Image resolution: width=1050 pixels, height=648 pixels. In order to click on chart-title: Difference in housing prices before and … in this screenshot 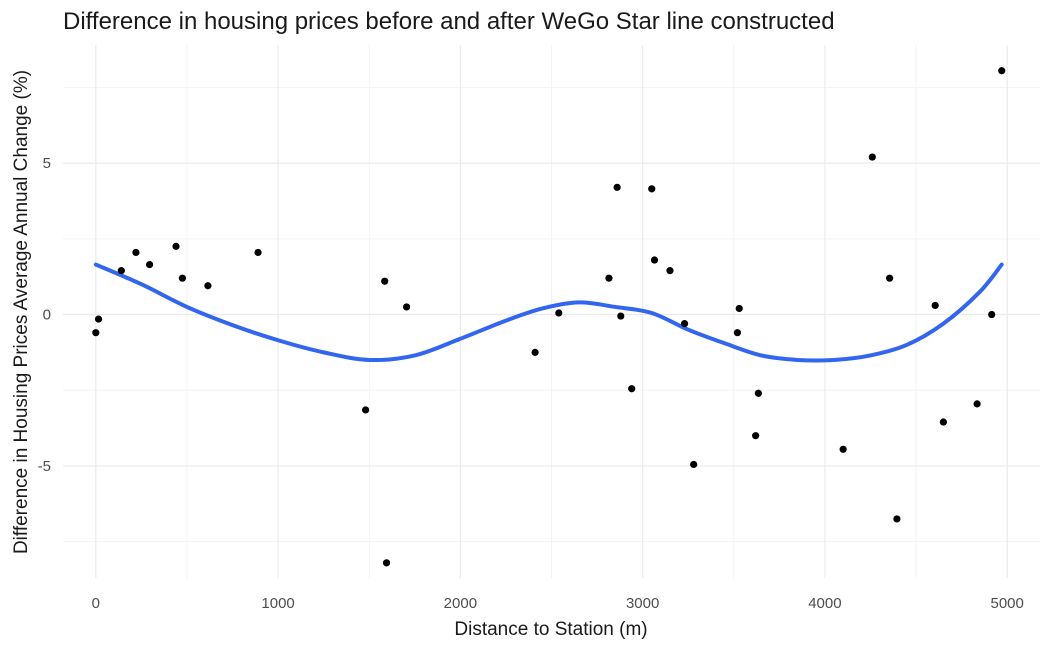, I will do `click(449, 21)`.